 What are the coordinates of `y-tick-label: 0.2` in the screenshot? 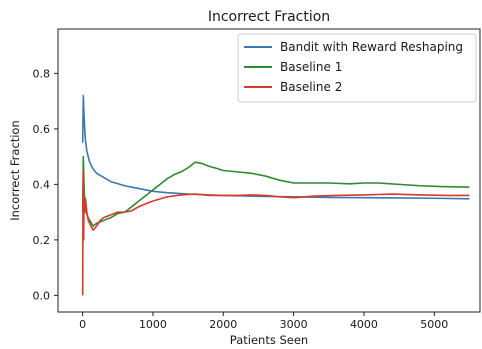 It's located at (42, 240).